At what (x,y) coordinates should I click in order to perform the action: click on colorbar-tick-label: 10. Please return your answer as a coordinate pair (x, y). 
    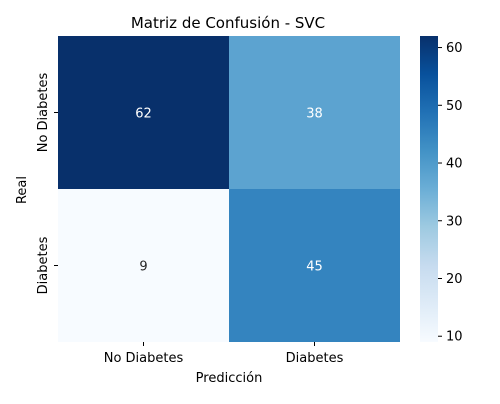
    Looking at the image, I should click on (454, 337).